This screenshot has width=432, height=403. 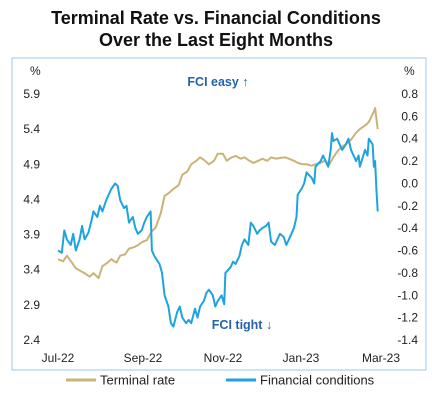 I want to click on chart-title-line-1: Terminal Rate vs. Financial Conditions, so click(x=216, y=18).